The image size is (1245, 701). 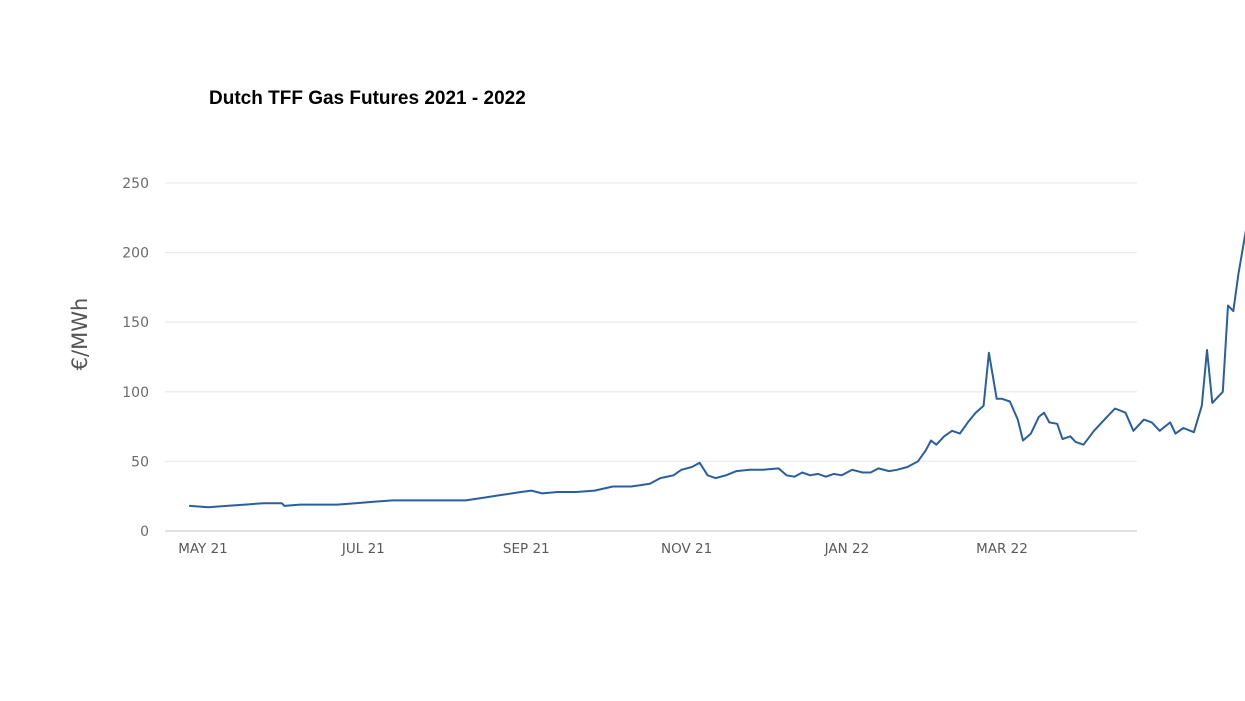 What do you see at coordinates (603, 549) in the screenshot?
I see `x-axis-ticks: MAY 21 JUL 21 SEP 21 NOV 21 JAN 22 MAR 22` at bounding box center [603, 549].